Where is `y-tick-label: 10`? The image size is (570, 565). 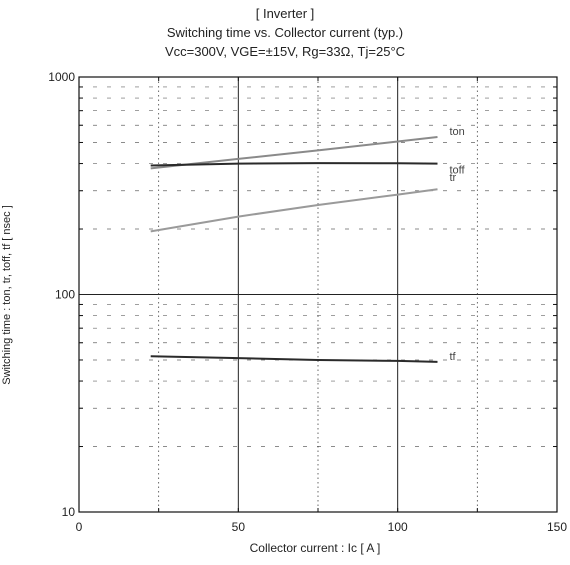 y-tick-label: 10 is located at coordinates (69, 512).